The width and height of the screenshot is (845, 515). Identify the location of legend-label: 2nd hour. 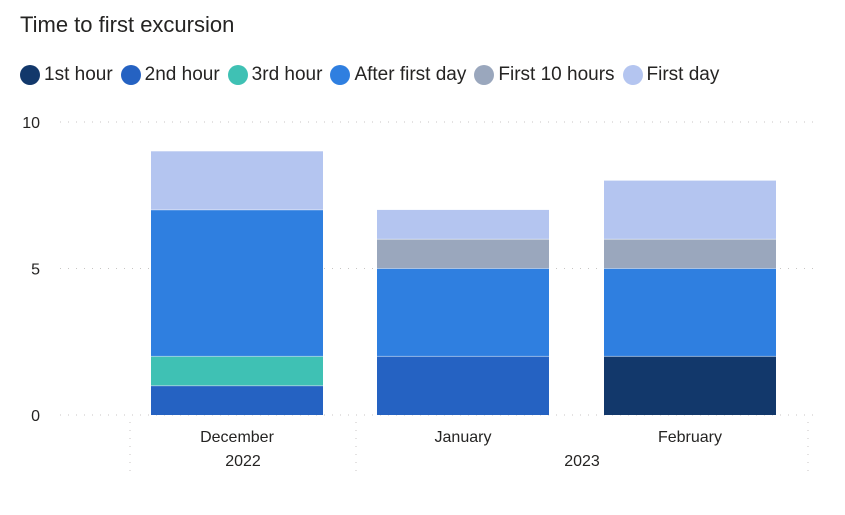
(182, 74).